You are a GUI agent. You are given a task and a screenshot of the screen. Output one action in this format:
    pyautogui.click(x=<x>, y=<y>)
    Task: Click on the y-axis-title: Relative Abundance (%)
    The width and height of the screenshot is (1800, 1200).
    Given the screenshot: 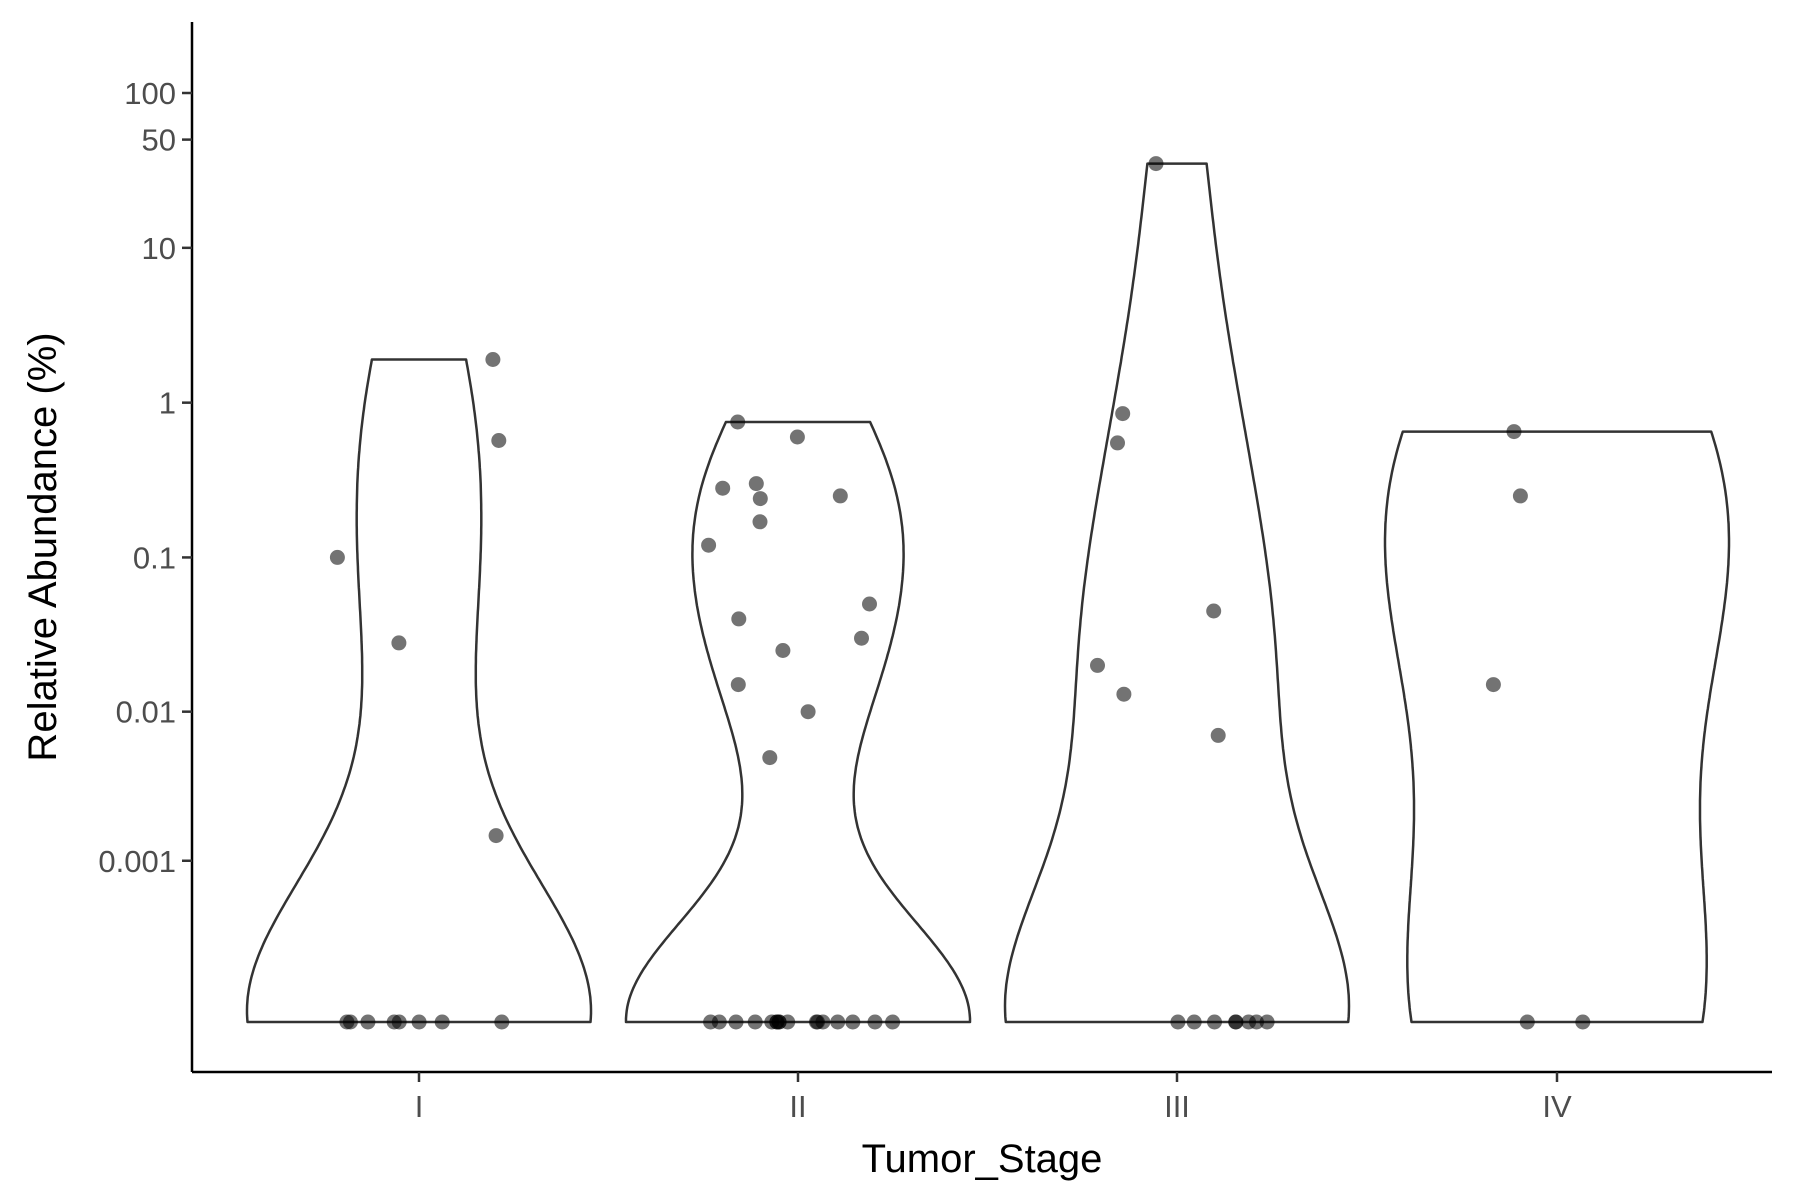 What is the action you would take?
    pyautogui.click(x=43, y=546)
    